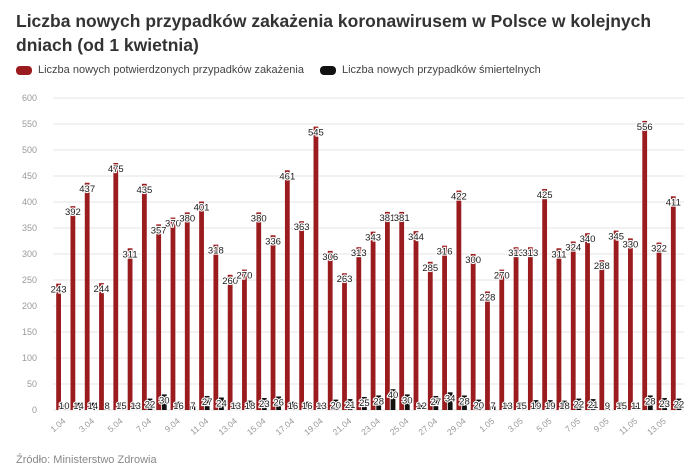 The image size is (692, 475). I want to click on data-label-deaths: 25, so click(364, 403).